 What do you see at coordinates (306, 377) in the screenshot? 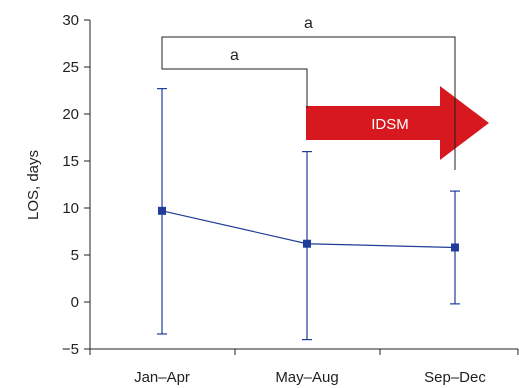
I see `x-tick-label: May–Aug` at bounding box center [306, 377].